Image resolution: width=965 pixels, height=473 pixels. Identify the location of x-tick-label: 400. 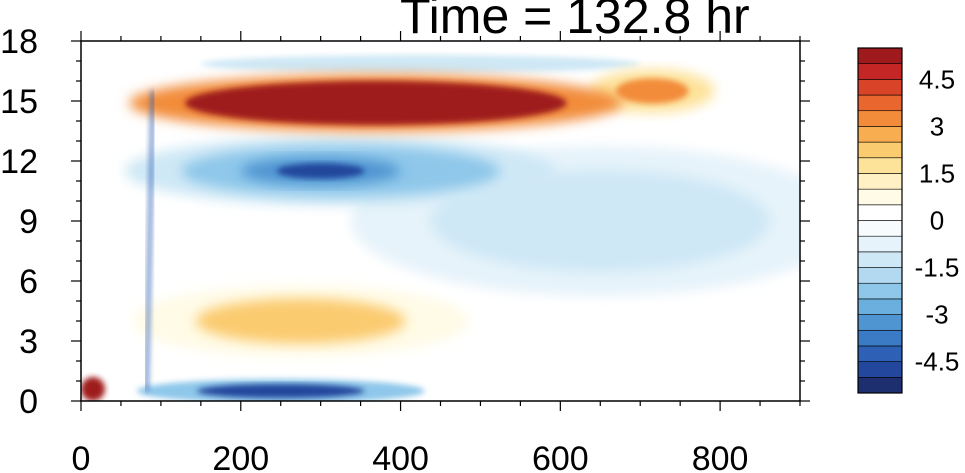
(400, 456).